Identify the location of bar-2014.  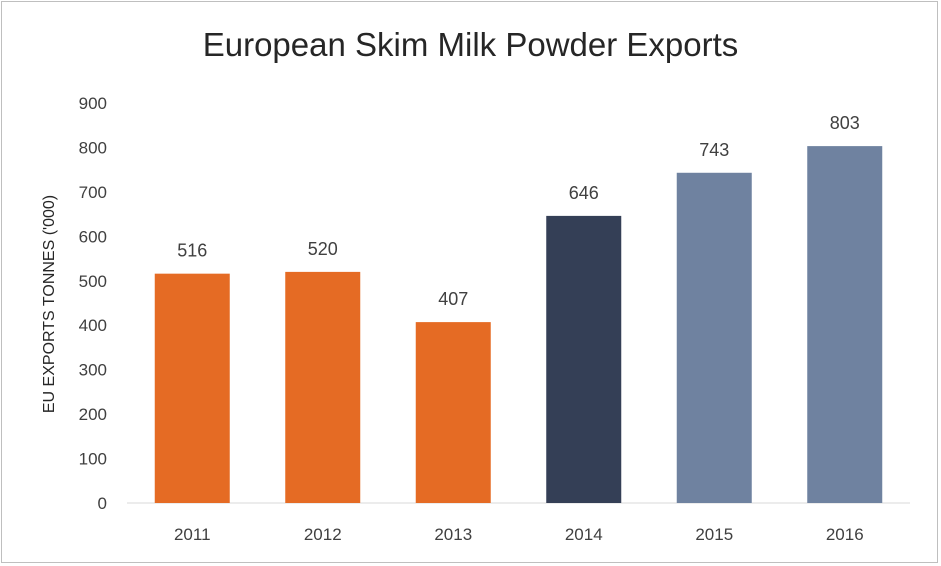
(584, 359).